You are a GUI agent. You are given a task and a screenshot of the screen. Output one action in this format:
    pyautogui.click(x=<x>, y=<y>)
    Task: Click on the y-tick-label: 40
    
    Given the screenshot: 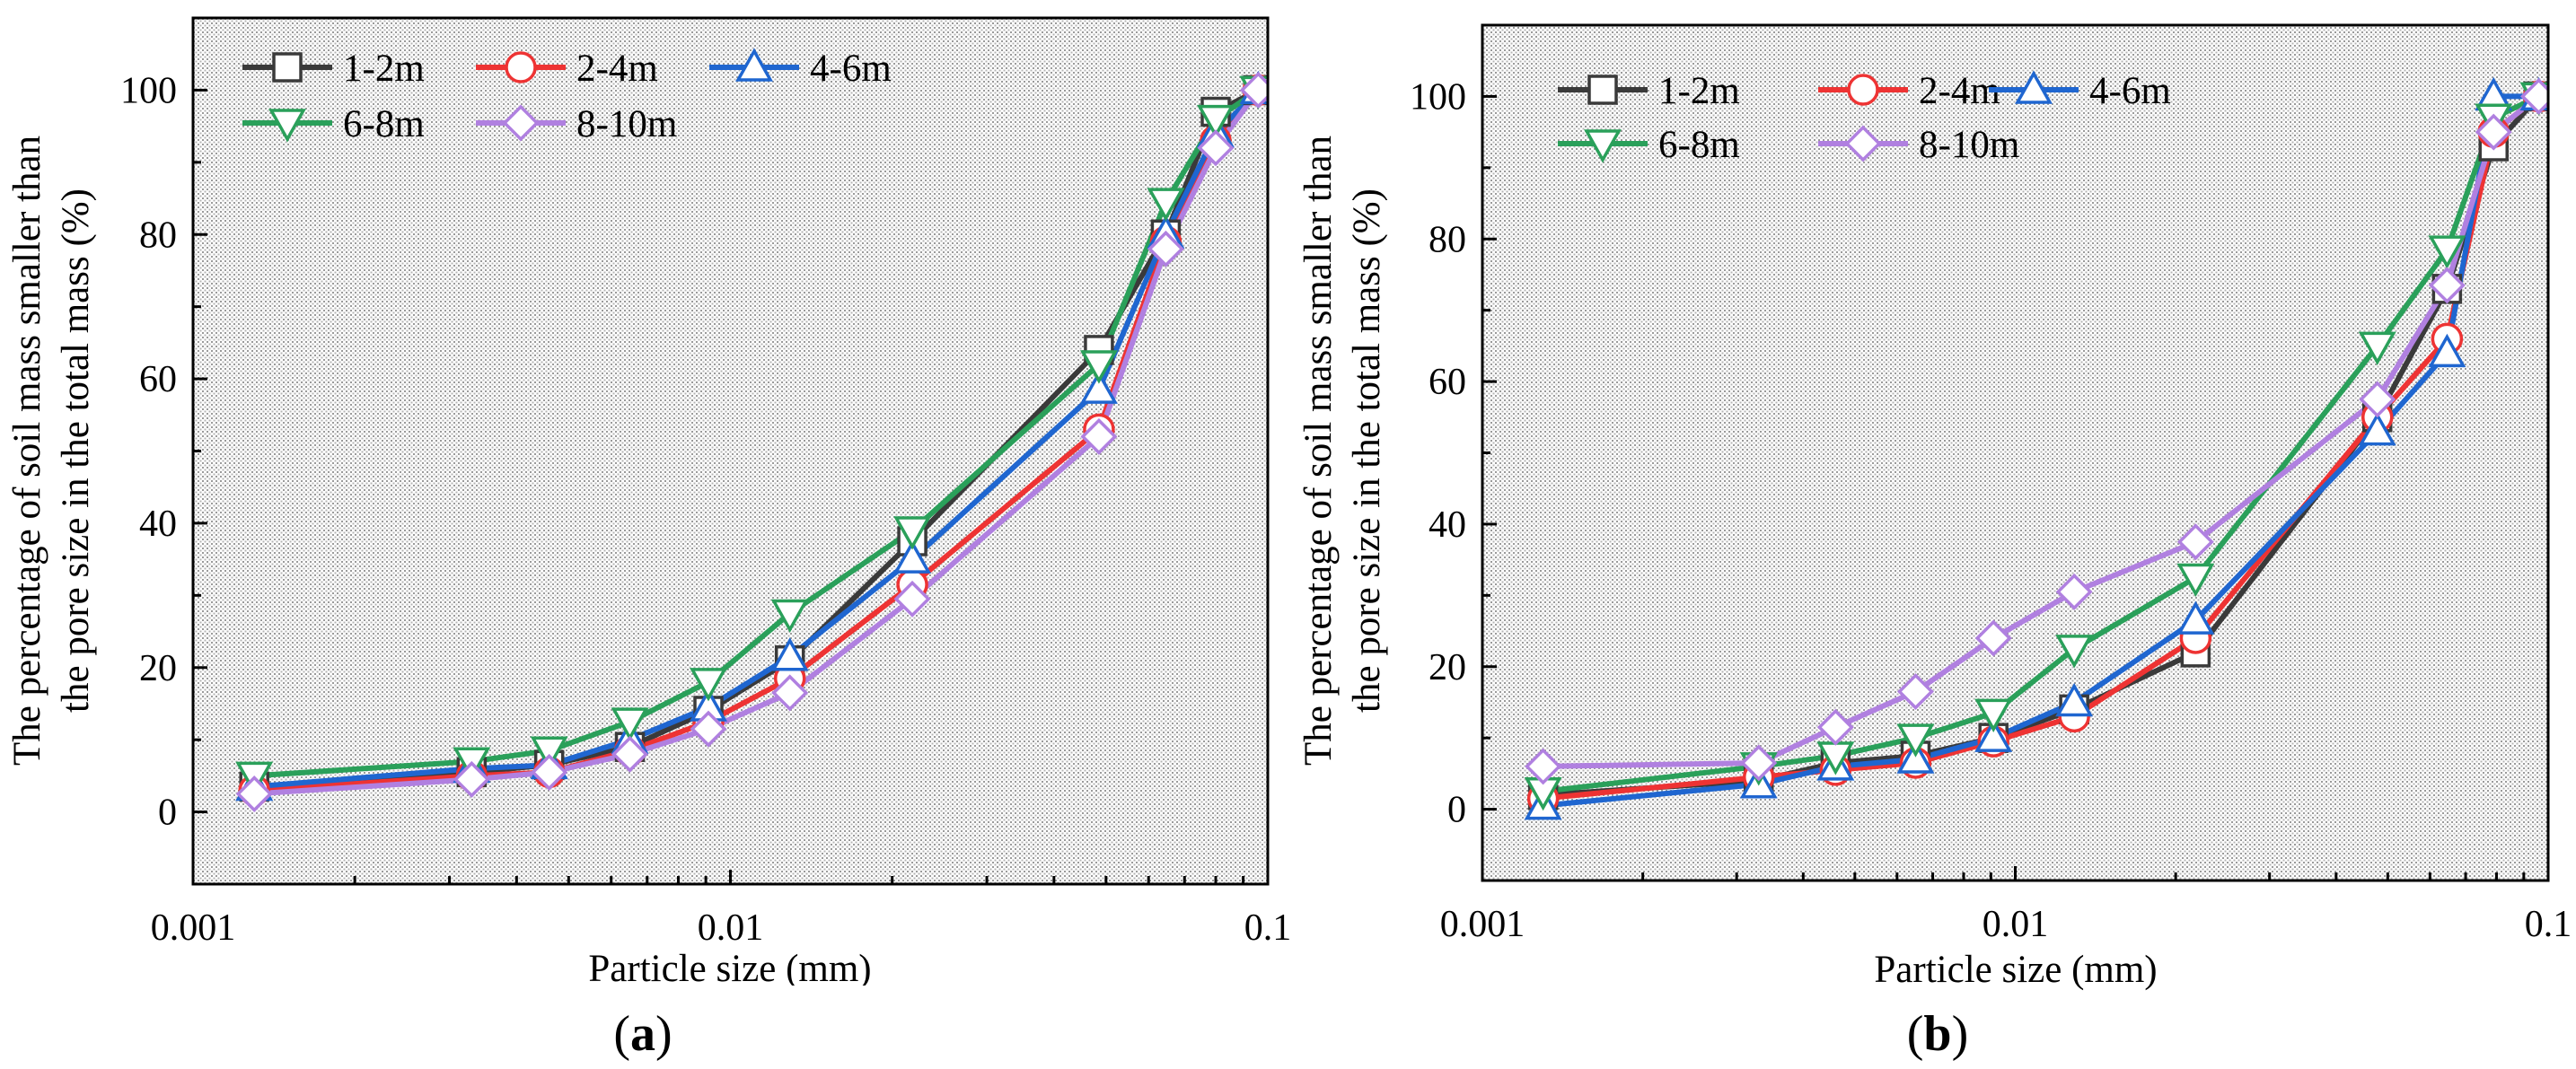 What is the action you would take?
    pyautogui.click(x=1447, y=525)
    